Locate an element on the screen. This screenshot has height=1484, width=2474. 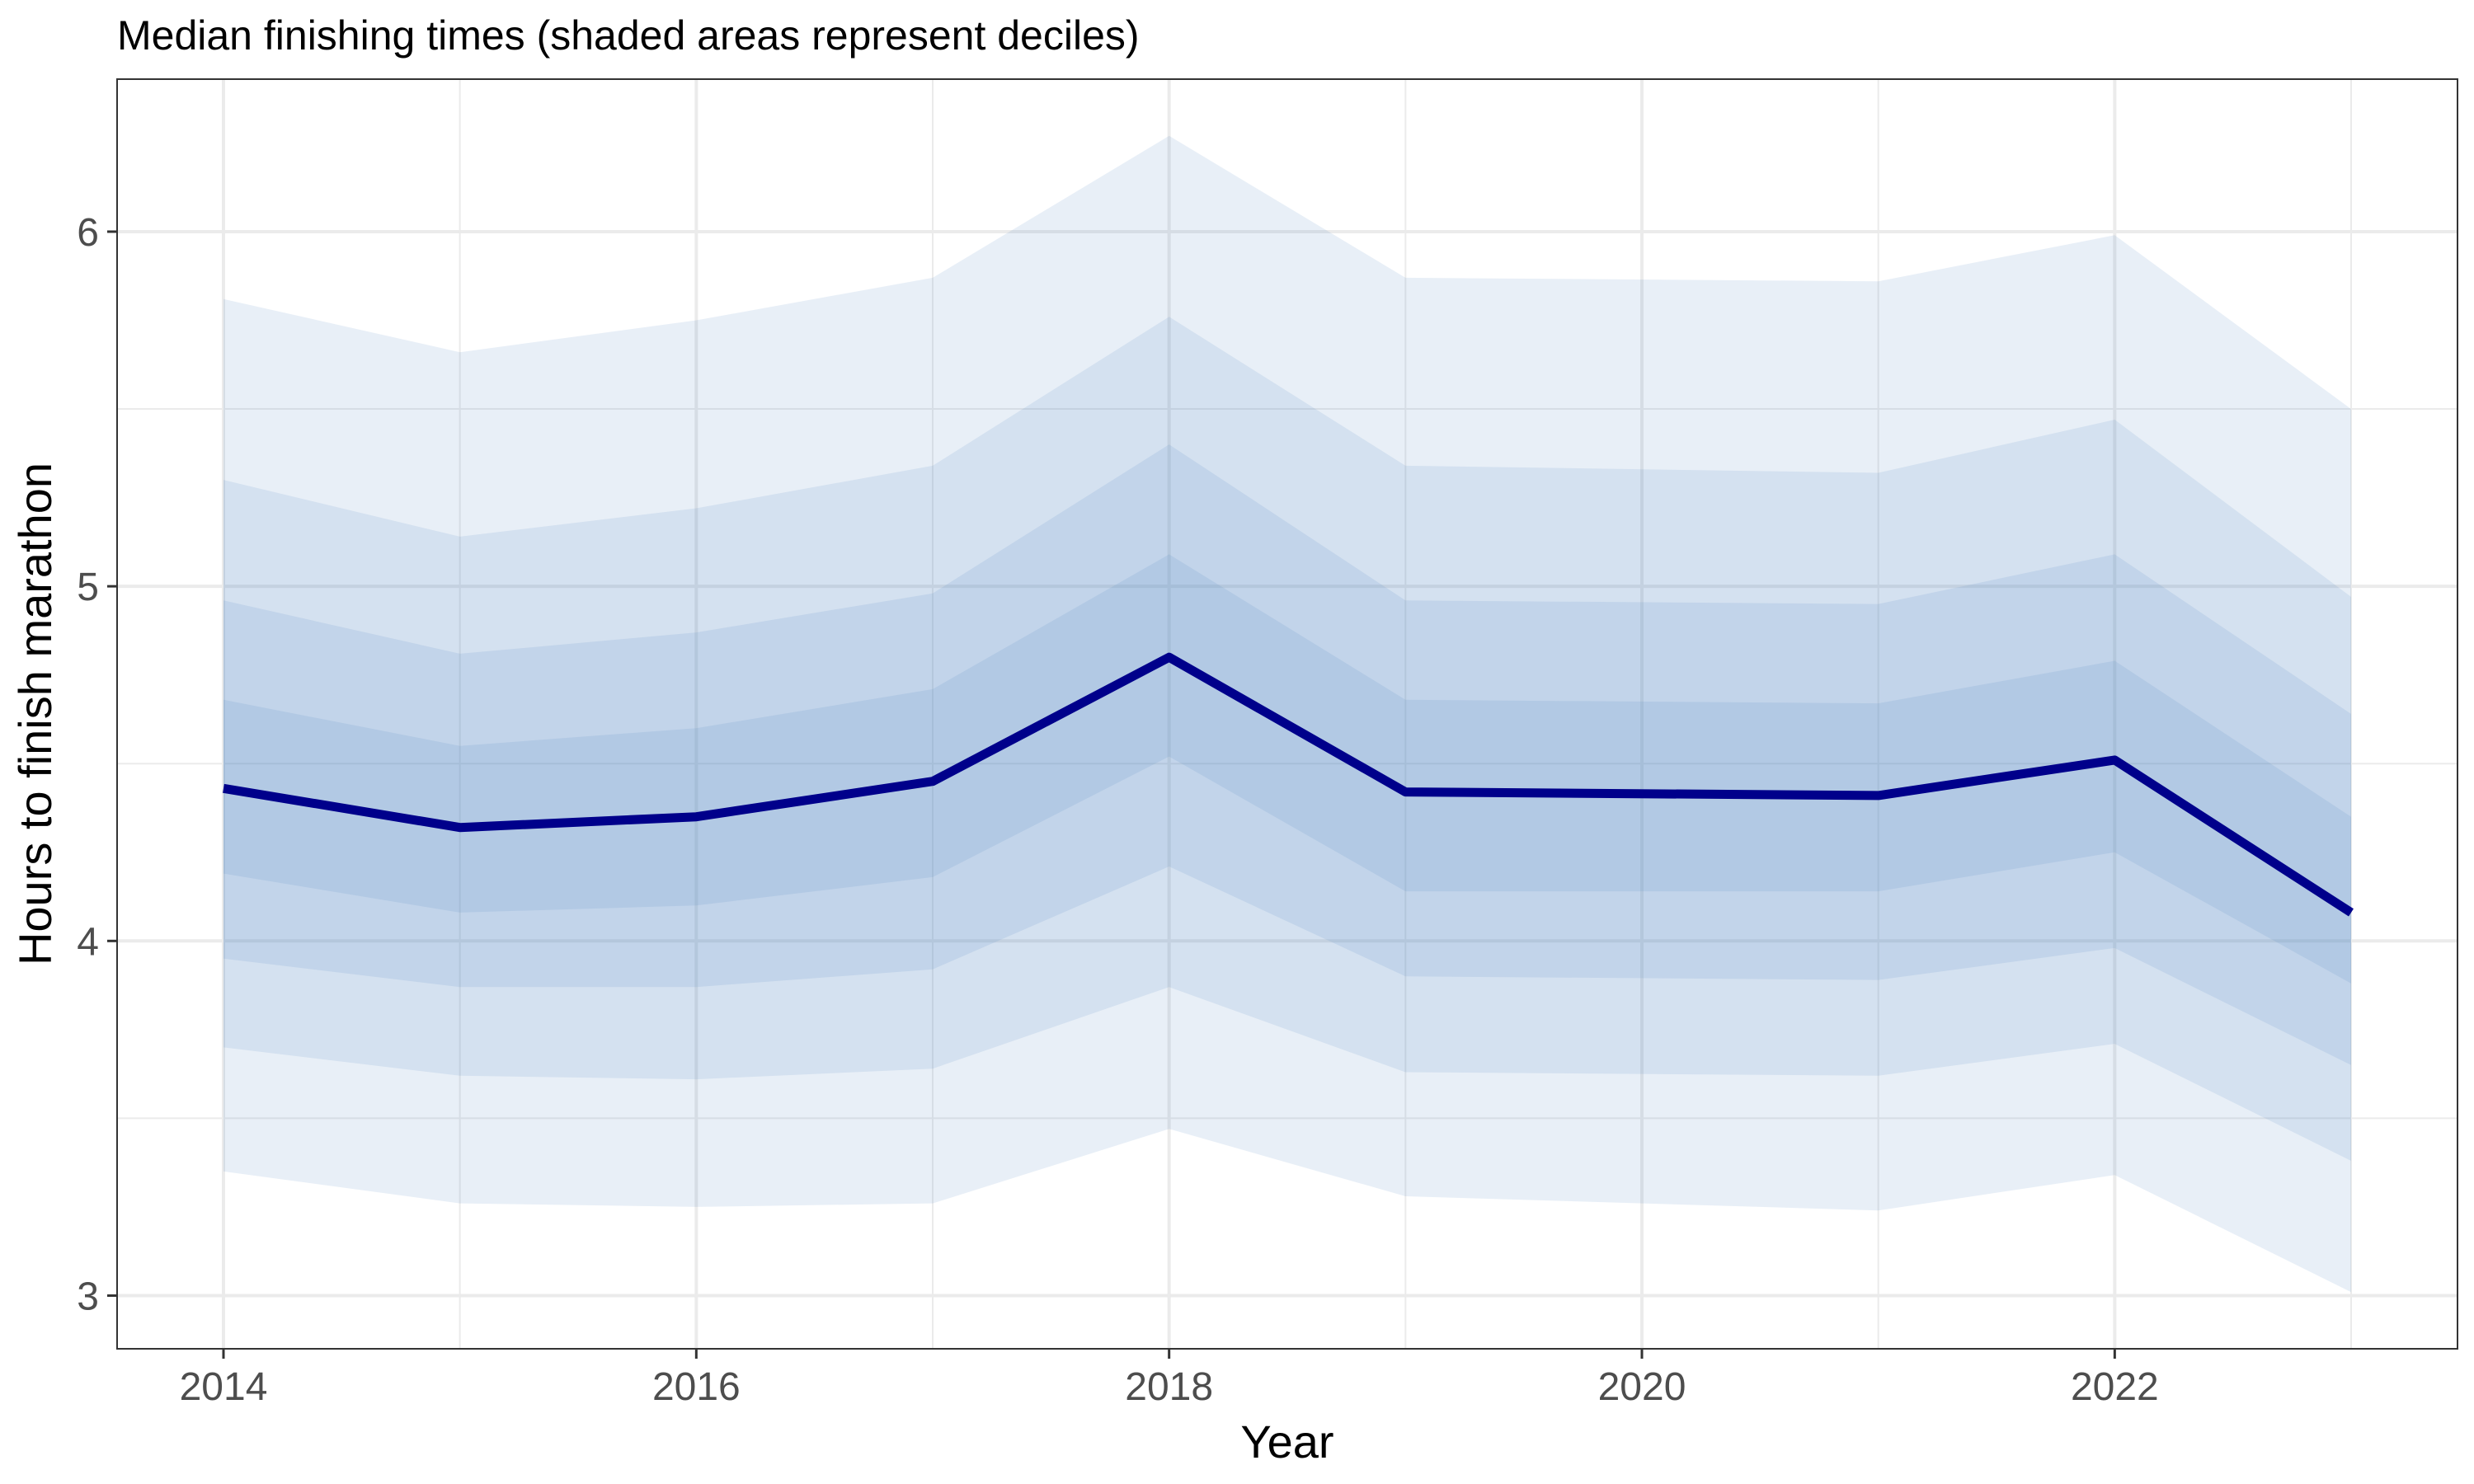
y-tick-label: 5 is located at coordinates (88, 587).